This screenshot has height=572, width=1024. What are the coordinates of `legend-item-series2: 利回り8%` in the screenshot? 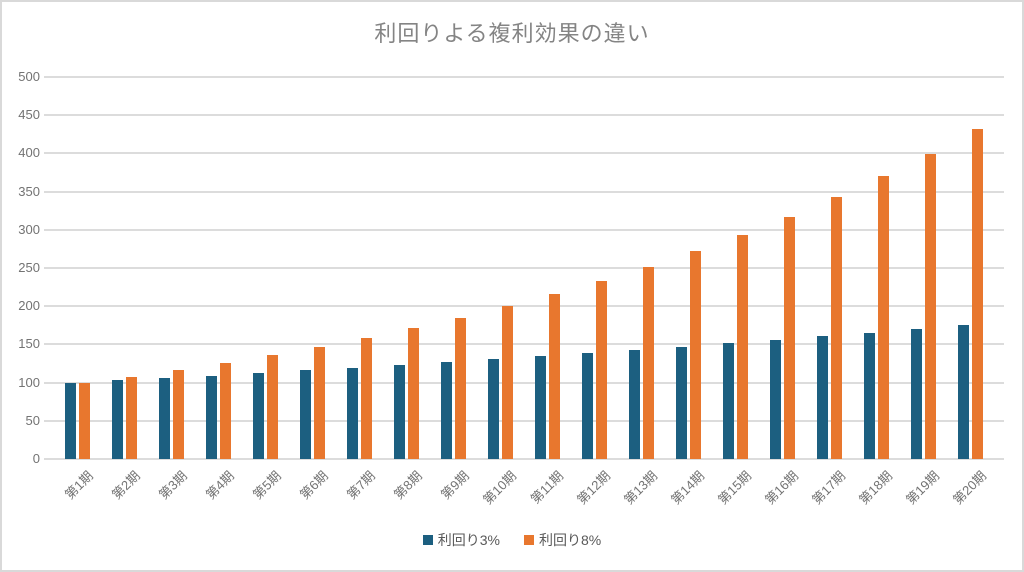 It's located at (562, 540).